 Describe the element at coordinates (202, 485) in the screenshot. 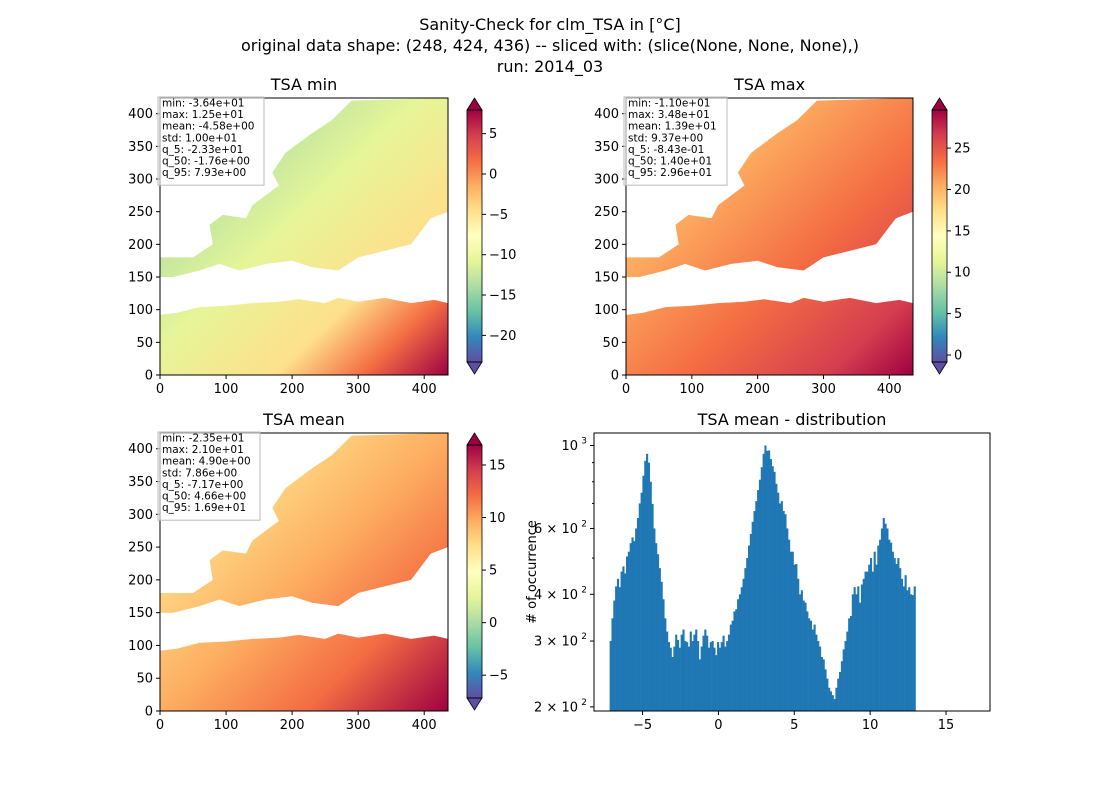

I see `stats-line: q_5: -7.17e+00` at that location.